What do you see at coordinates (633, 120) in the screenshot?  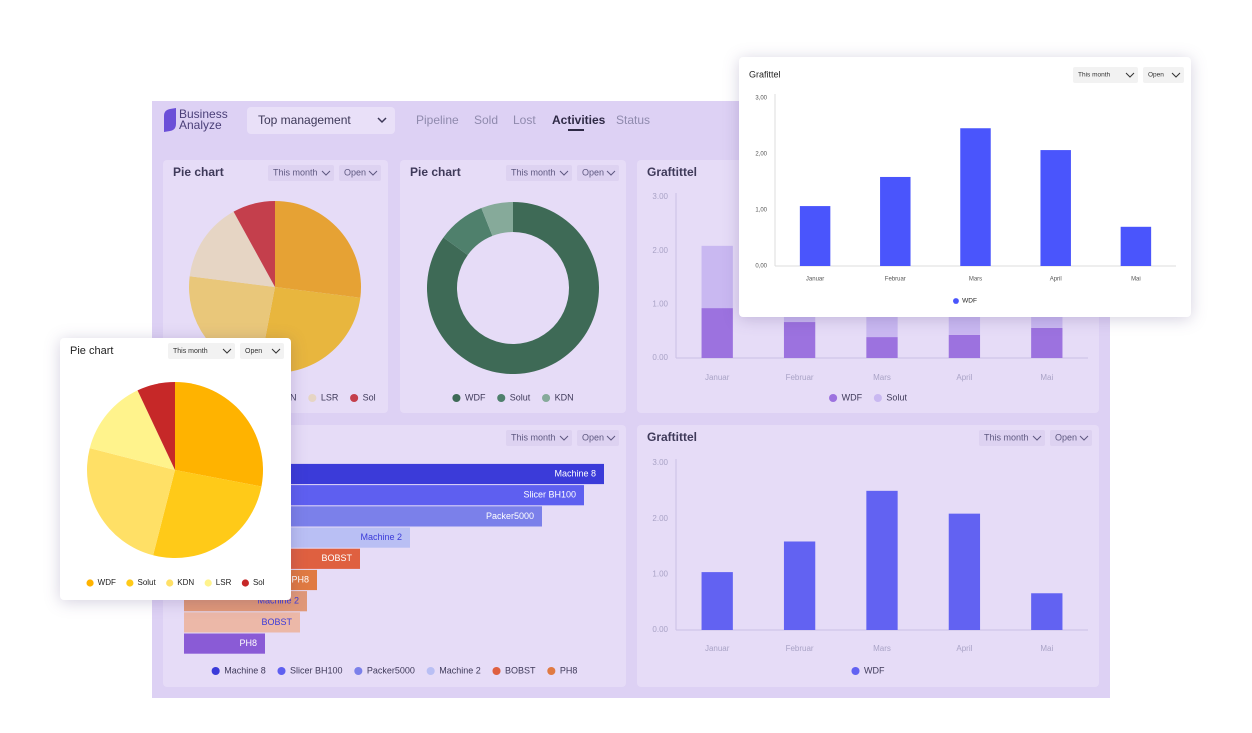 I see `nav-tab: Status` at bounding box center [633, 120].